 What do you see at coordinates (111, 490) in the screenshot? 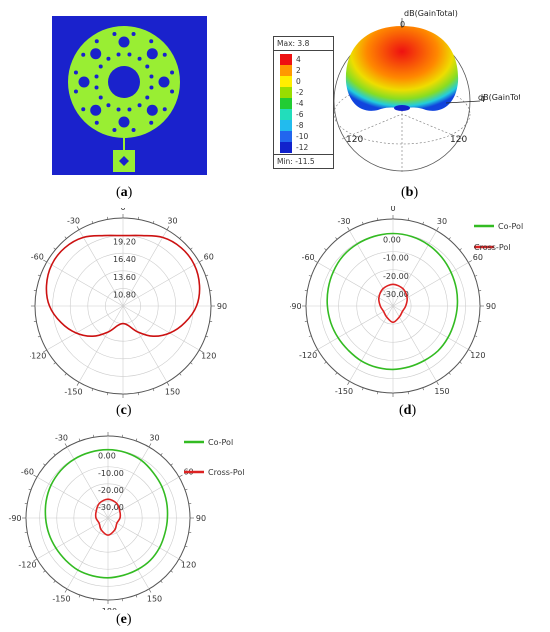
I see `radial-tick-label: -20.00` at bounding box center [111, 490].